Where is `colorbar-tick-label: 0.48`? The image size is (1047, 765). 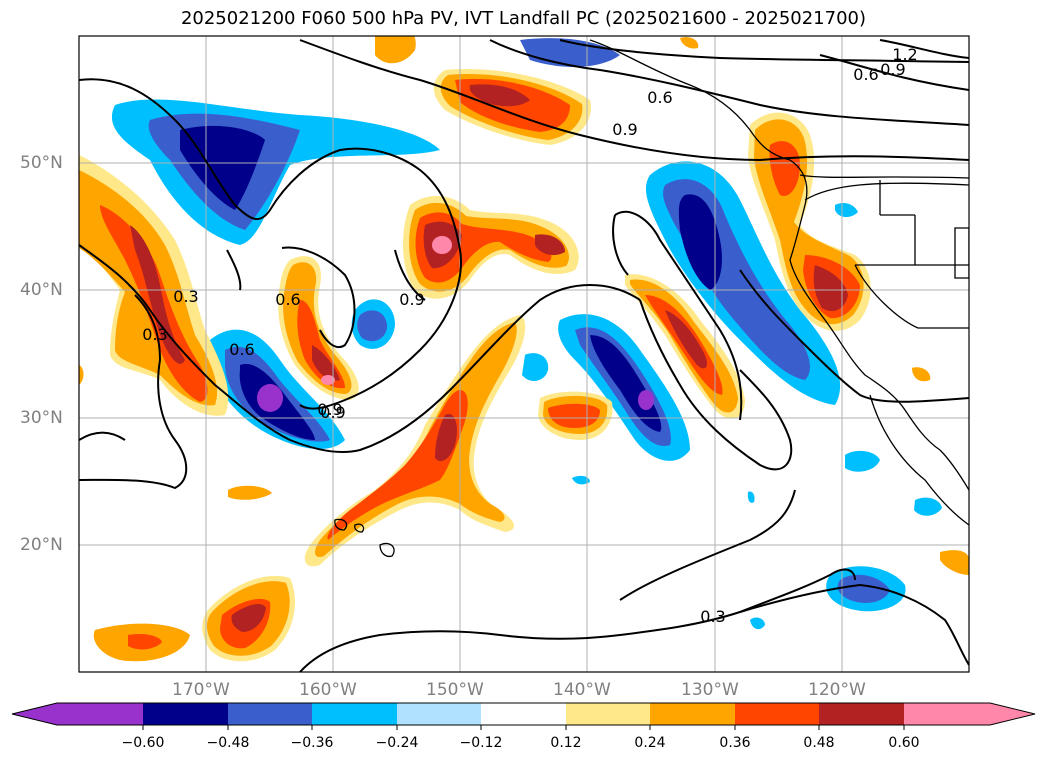 colorbar-tick-label: 0.48 is located at coordinates (819, 743).